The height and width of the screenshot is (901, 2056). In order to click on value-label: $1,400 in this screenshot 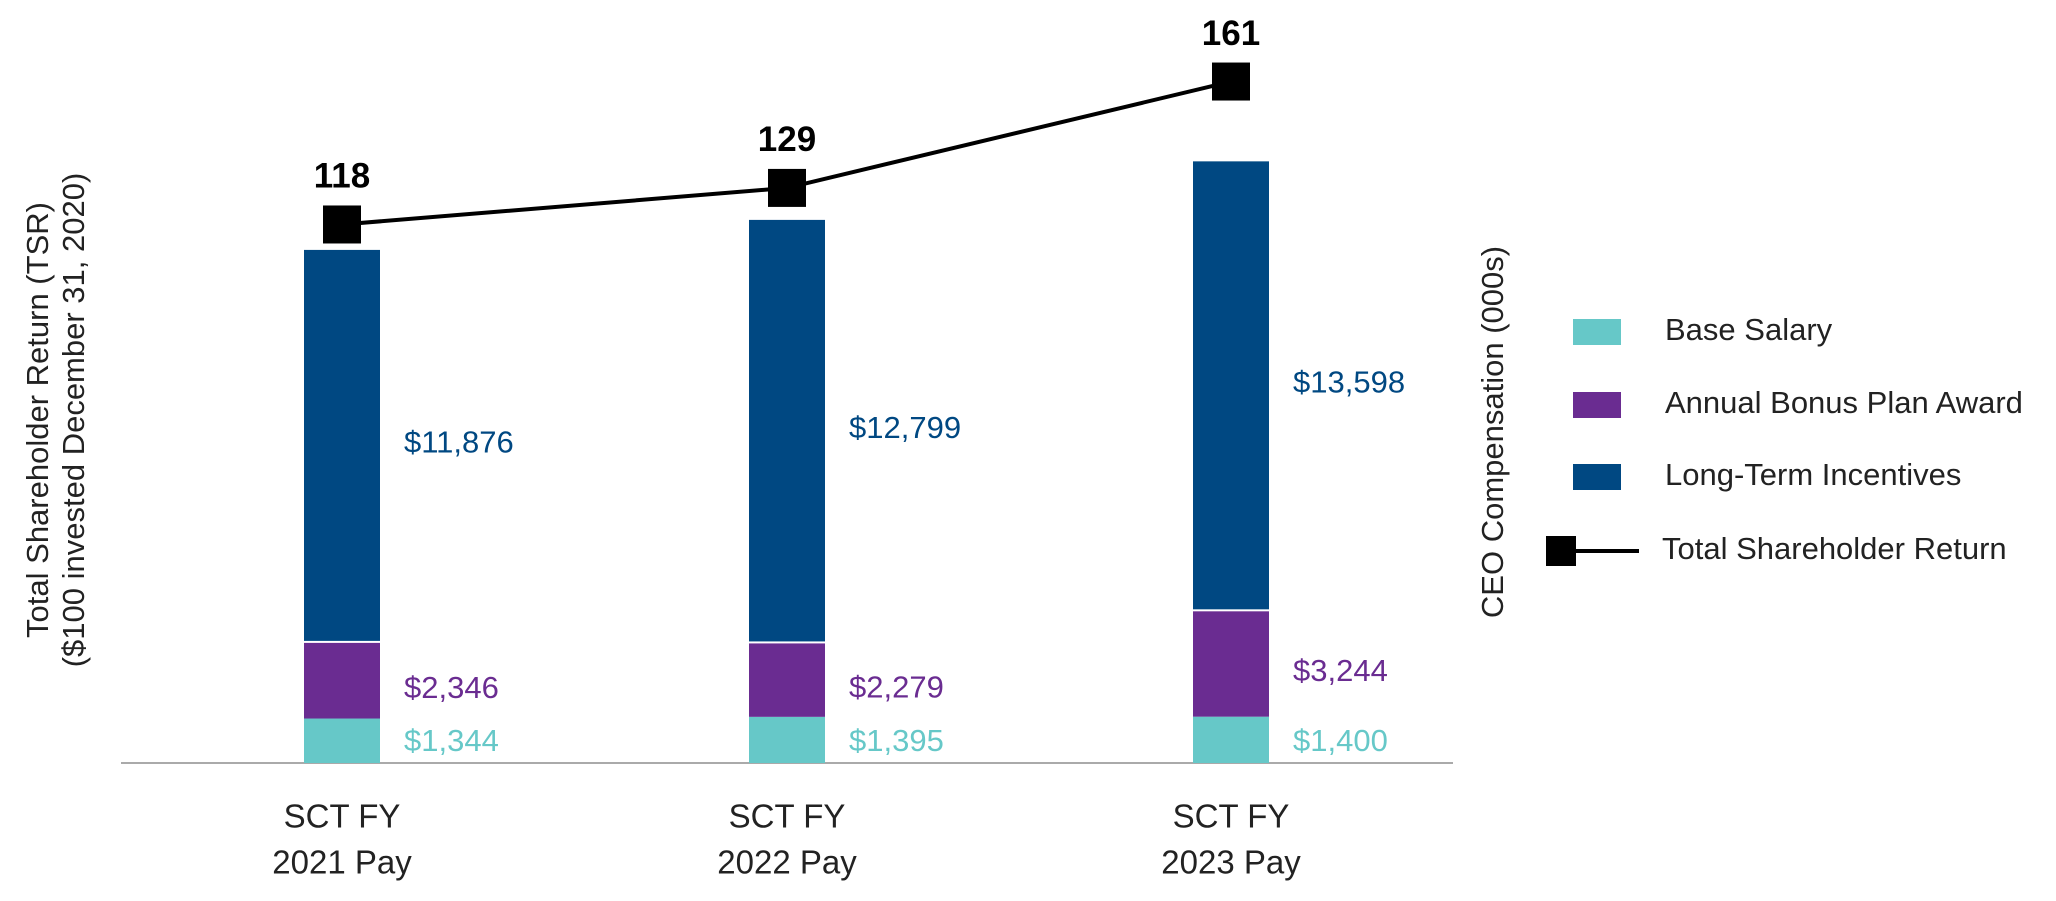, I will do `click(1340, 740)`.